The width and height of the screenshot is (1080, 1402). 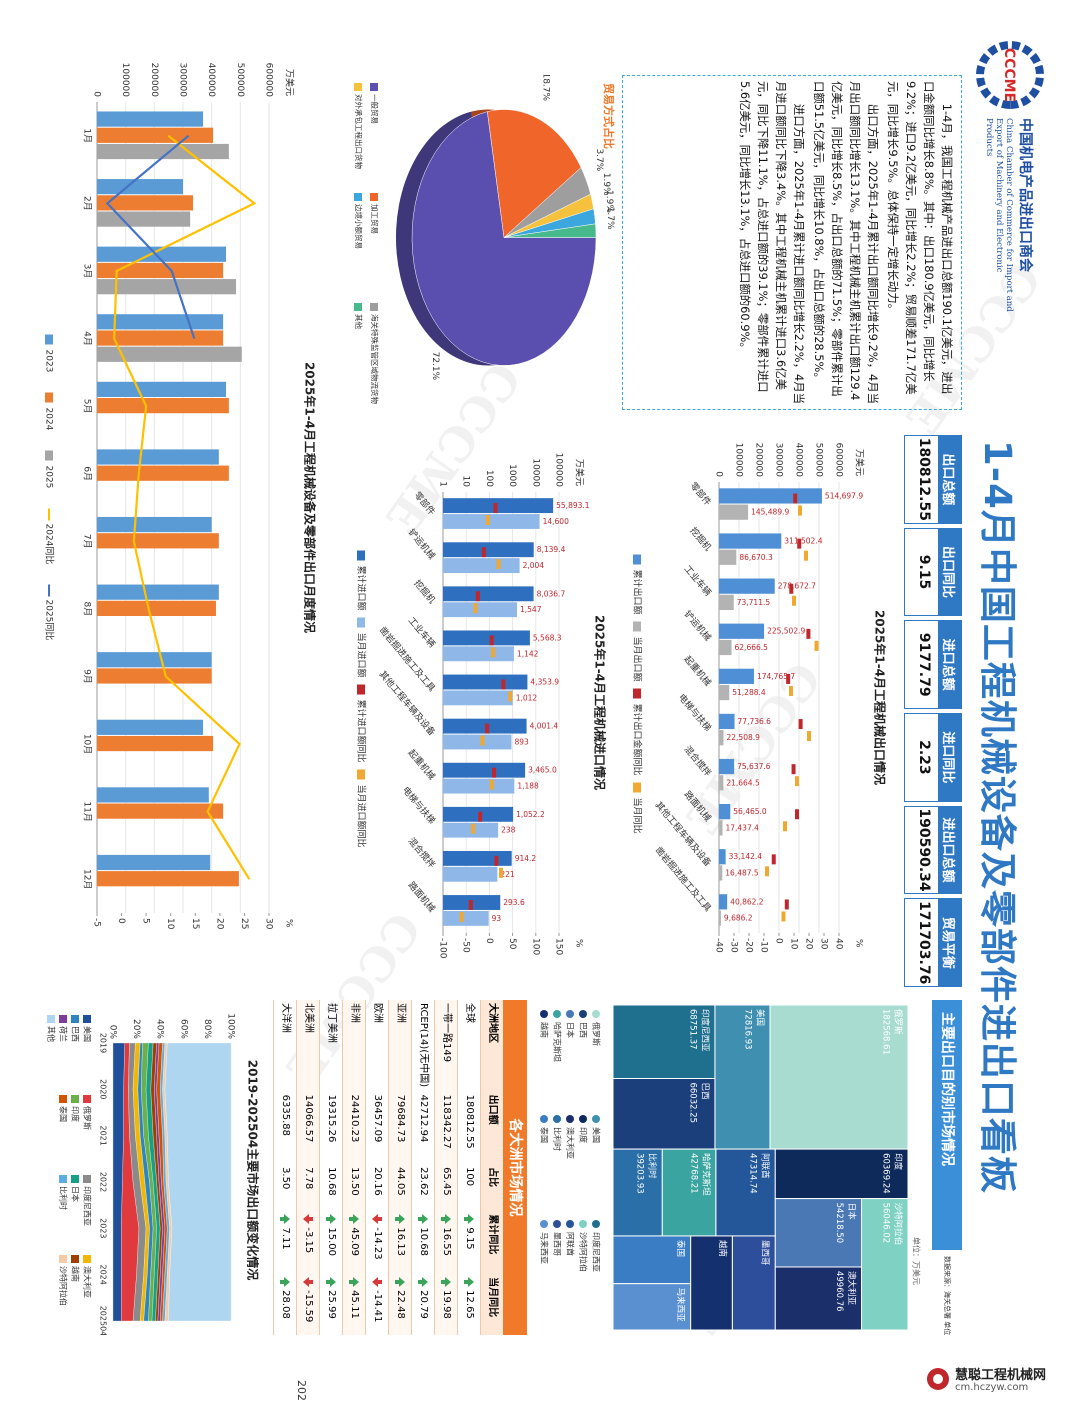 What do you see at coordinates (354, 1118) in the screenshot?
I see `cell-text: 24410.23` at bounding box center [354, 1118].